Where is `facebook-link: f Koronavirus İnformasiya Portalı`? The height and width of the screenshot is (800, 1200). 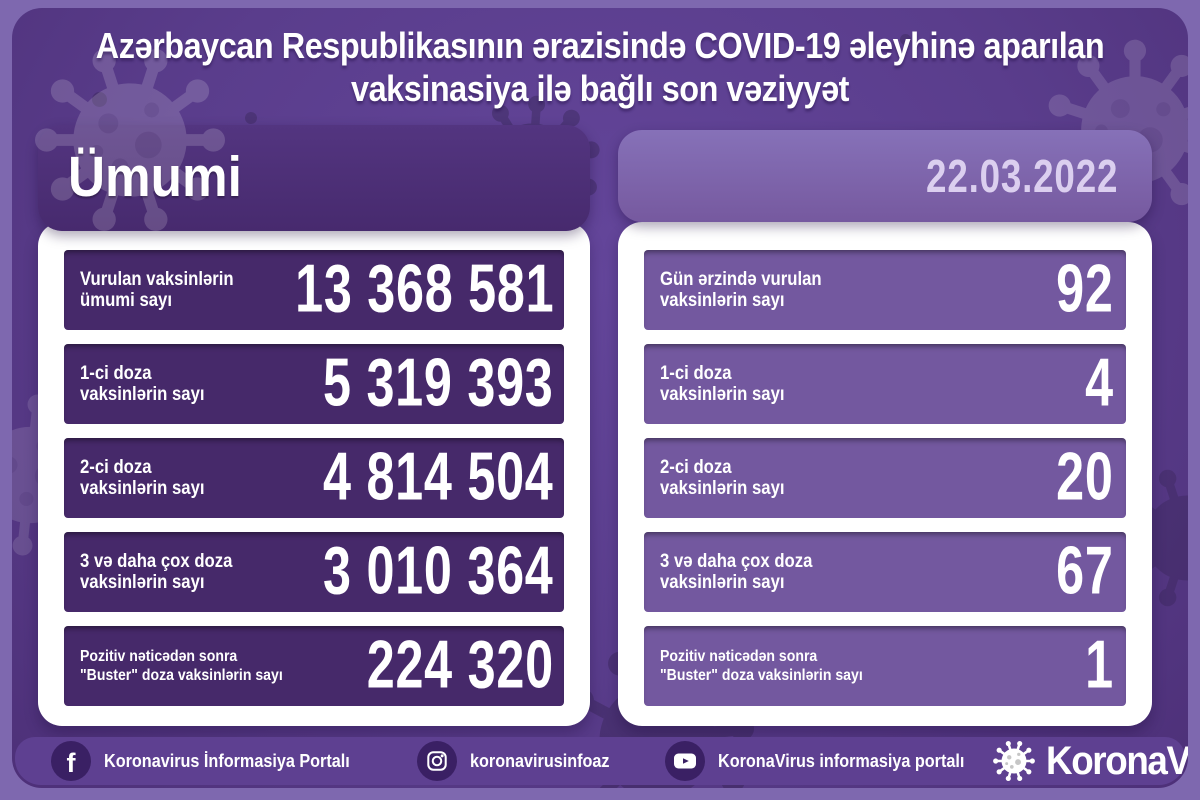
facebook-link: f Koronavirus İnformasiya Portalı is located at coordinates (214, 761).